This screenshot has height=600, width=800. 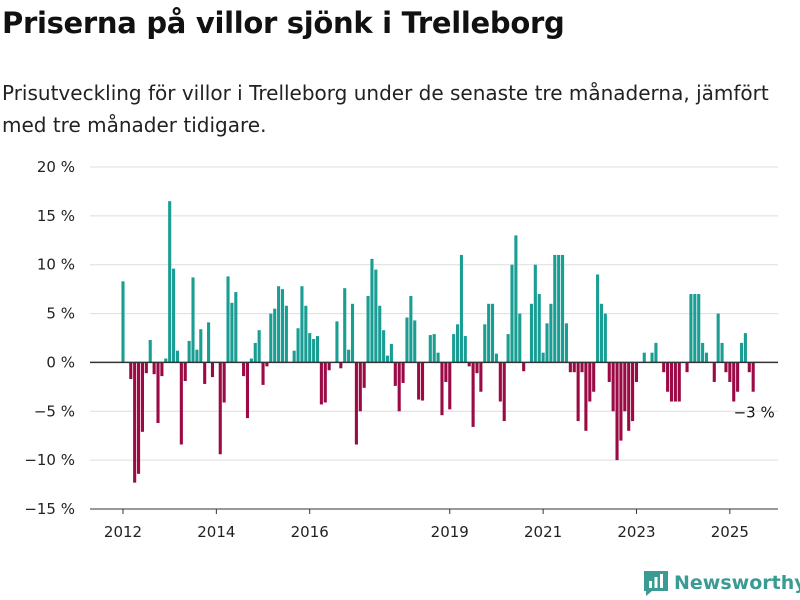 I want to click on y-tick-label: 10 %, so click(x=56, y=265).